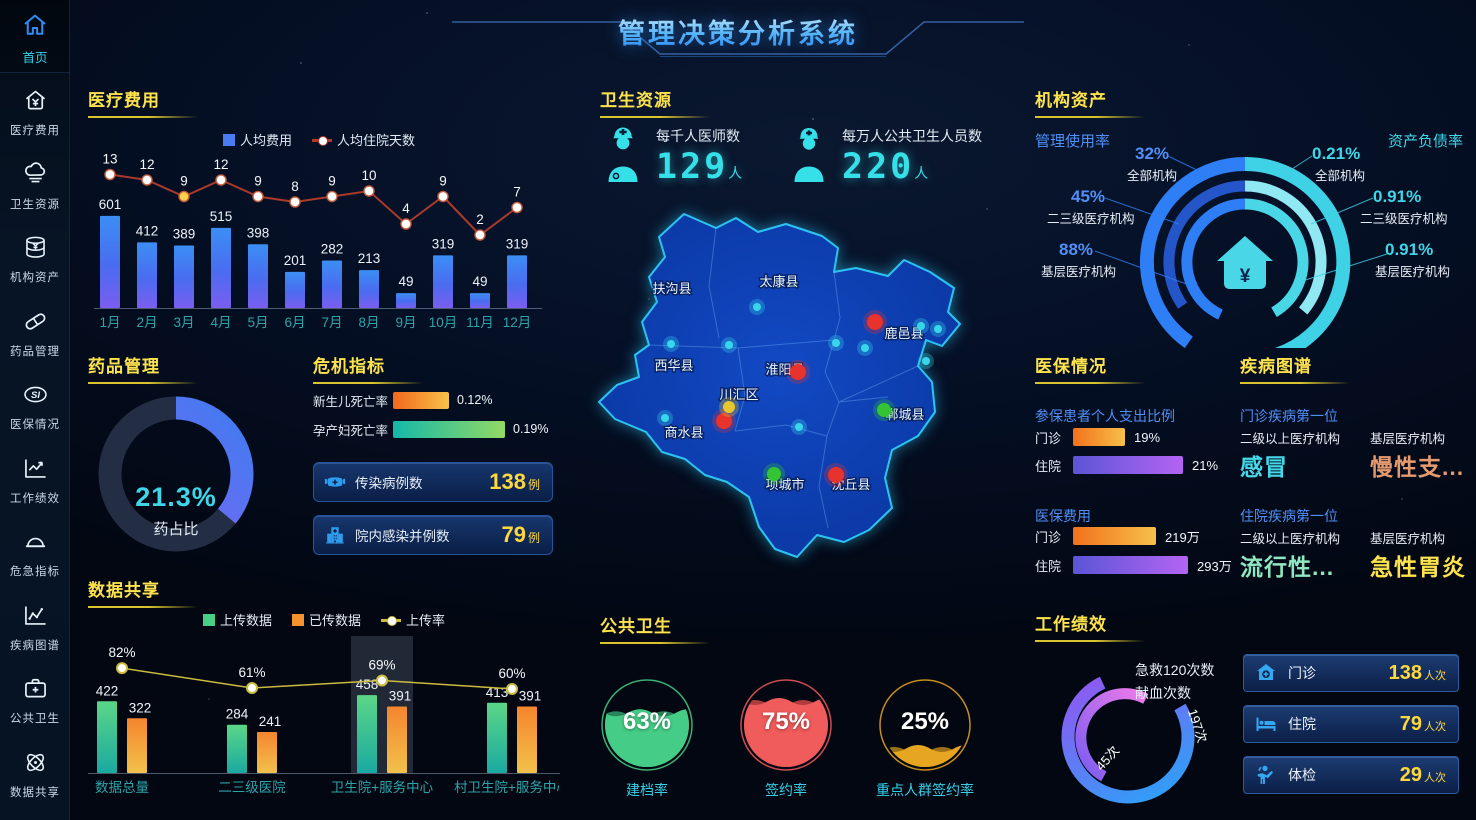  I want to click on inpatient-card: 住院 79 人次, so click(1351, 724).